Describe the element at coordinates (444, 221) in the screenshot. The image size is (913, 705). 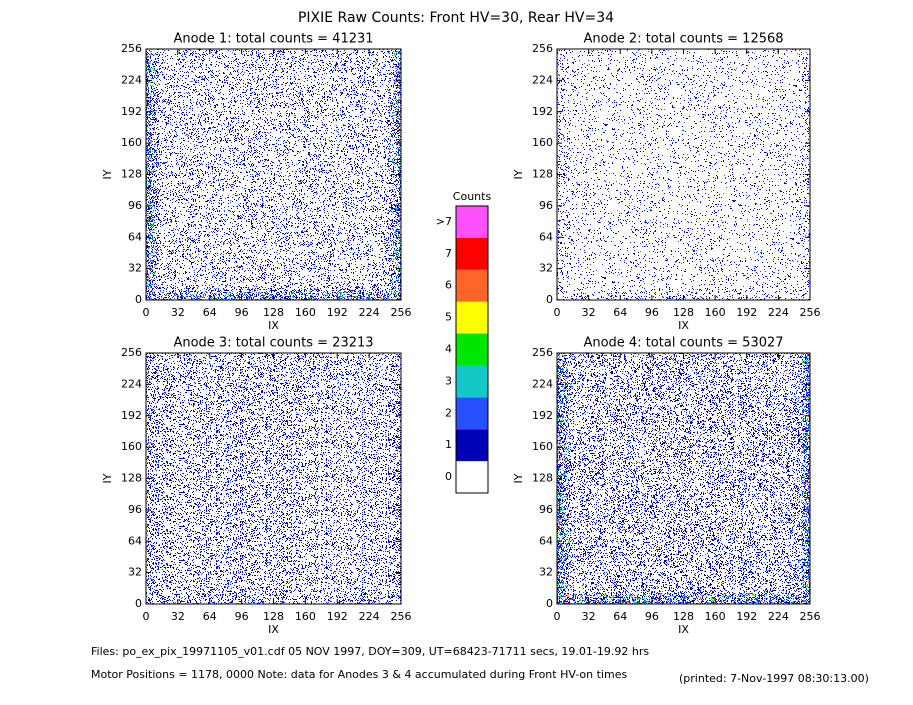
I see `colorbar-label: >7` at that location.